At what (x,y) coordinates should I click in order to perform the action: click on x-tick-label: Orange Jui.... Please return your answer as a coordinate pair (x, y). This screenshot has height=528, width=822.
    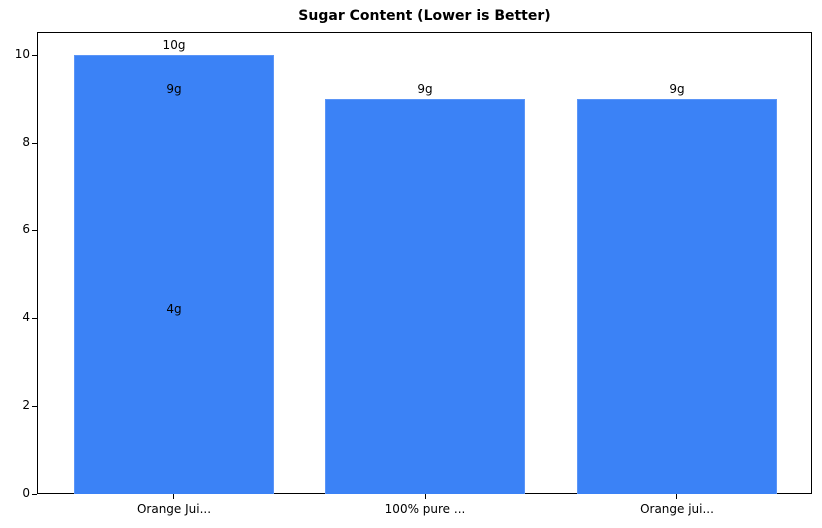
    Looking at the image, I should click on (174, 509).